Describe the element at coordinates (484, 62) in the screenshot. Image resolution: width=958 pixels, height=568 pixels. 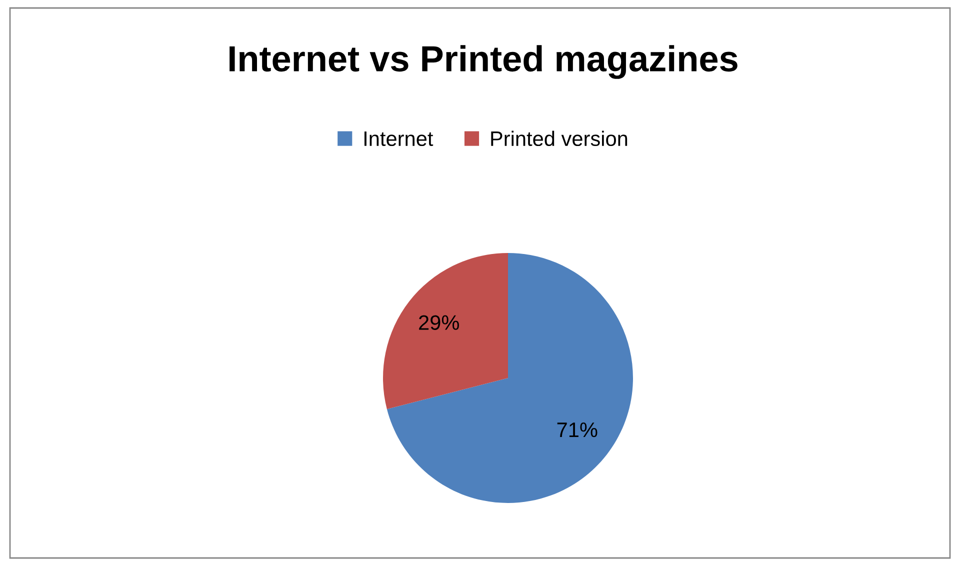
I see `chart-title: Internet vs Printed magazines` at that location.